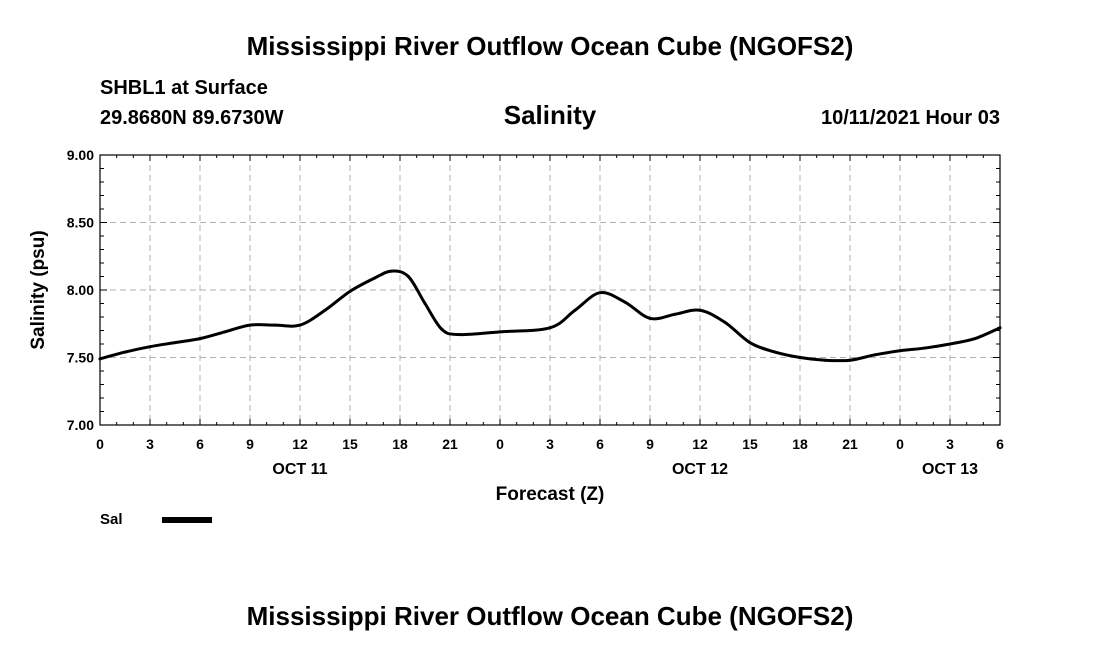  Describe the element at coordinates (80, 290) in the screenshot. I see `y-tick-label: 8.00` at that location.